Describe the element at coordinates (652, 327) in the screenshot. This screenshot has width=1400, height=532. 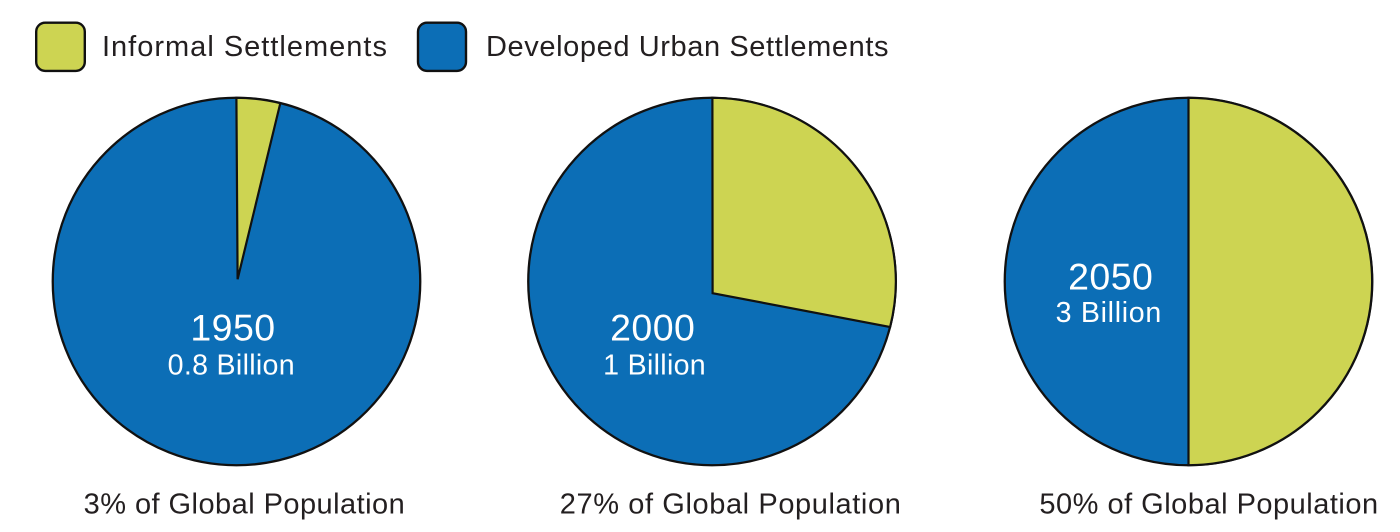
I see `svg-text: 2000` at that location.